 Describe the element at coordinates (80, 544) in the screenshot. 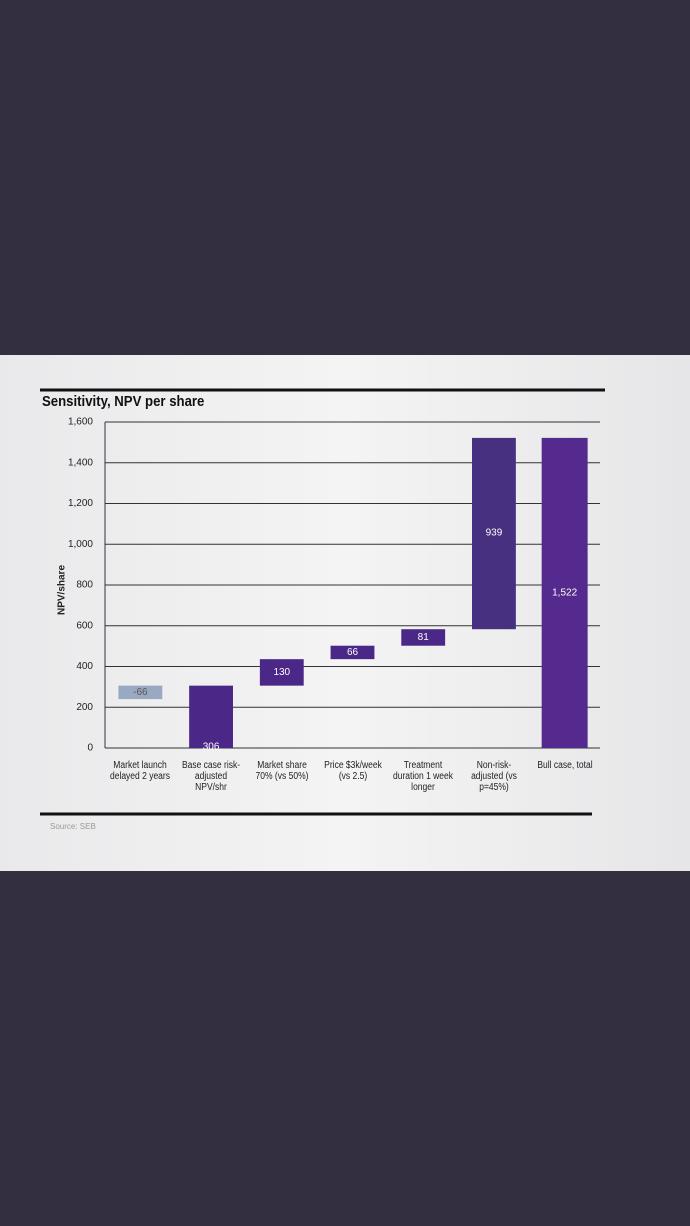

I see `y-tick-label: 1,000` at that location.